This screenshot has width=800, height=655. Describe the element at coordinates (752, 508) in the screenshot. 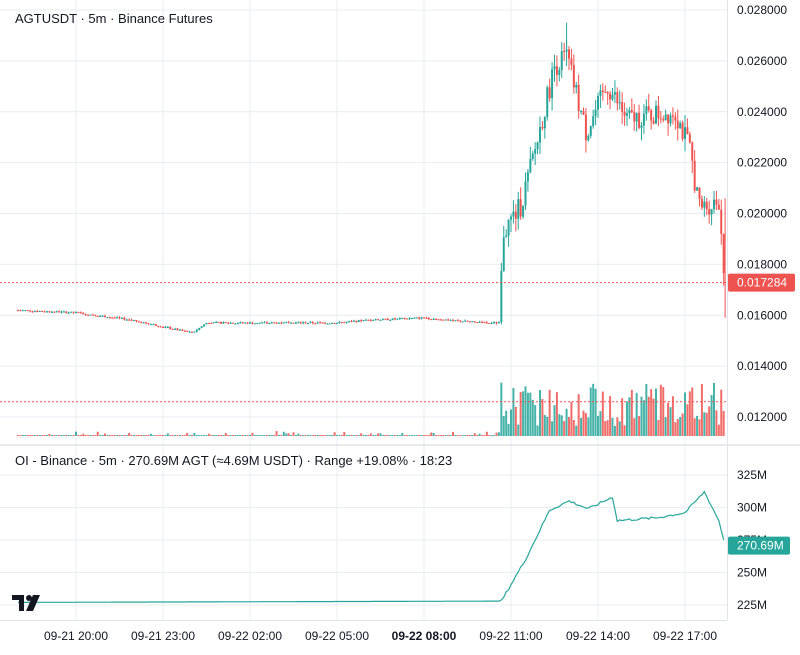

I see `oi-tick-label: 300M` at that location.